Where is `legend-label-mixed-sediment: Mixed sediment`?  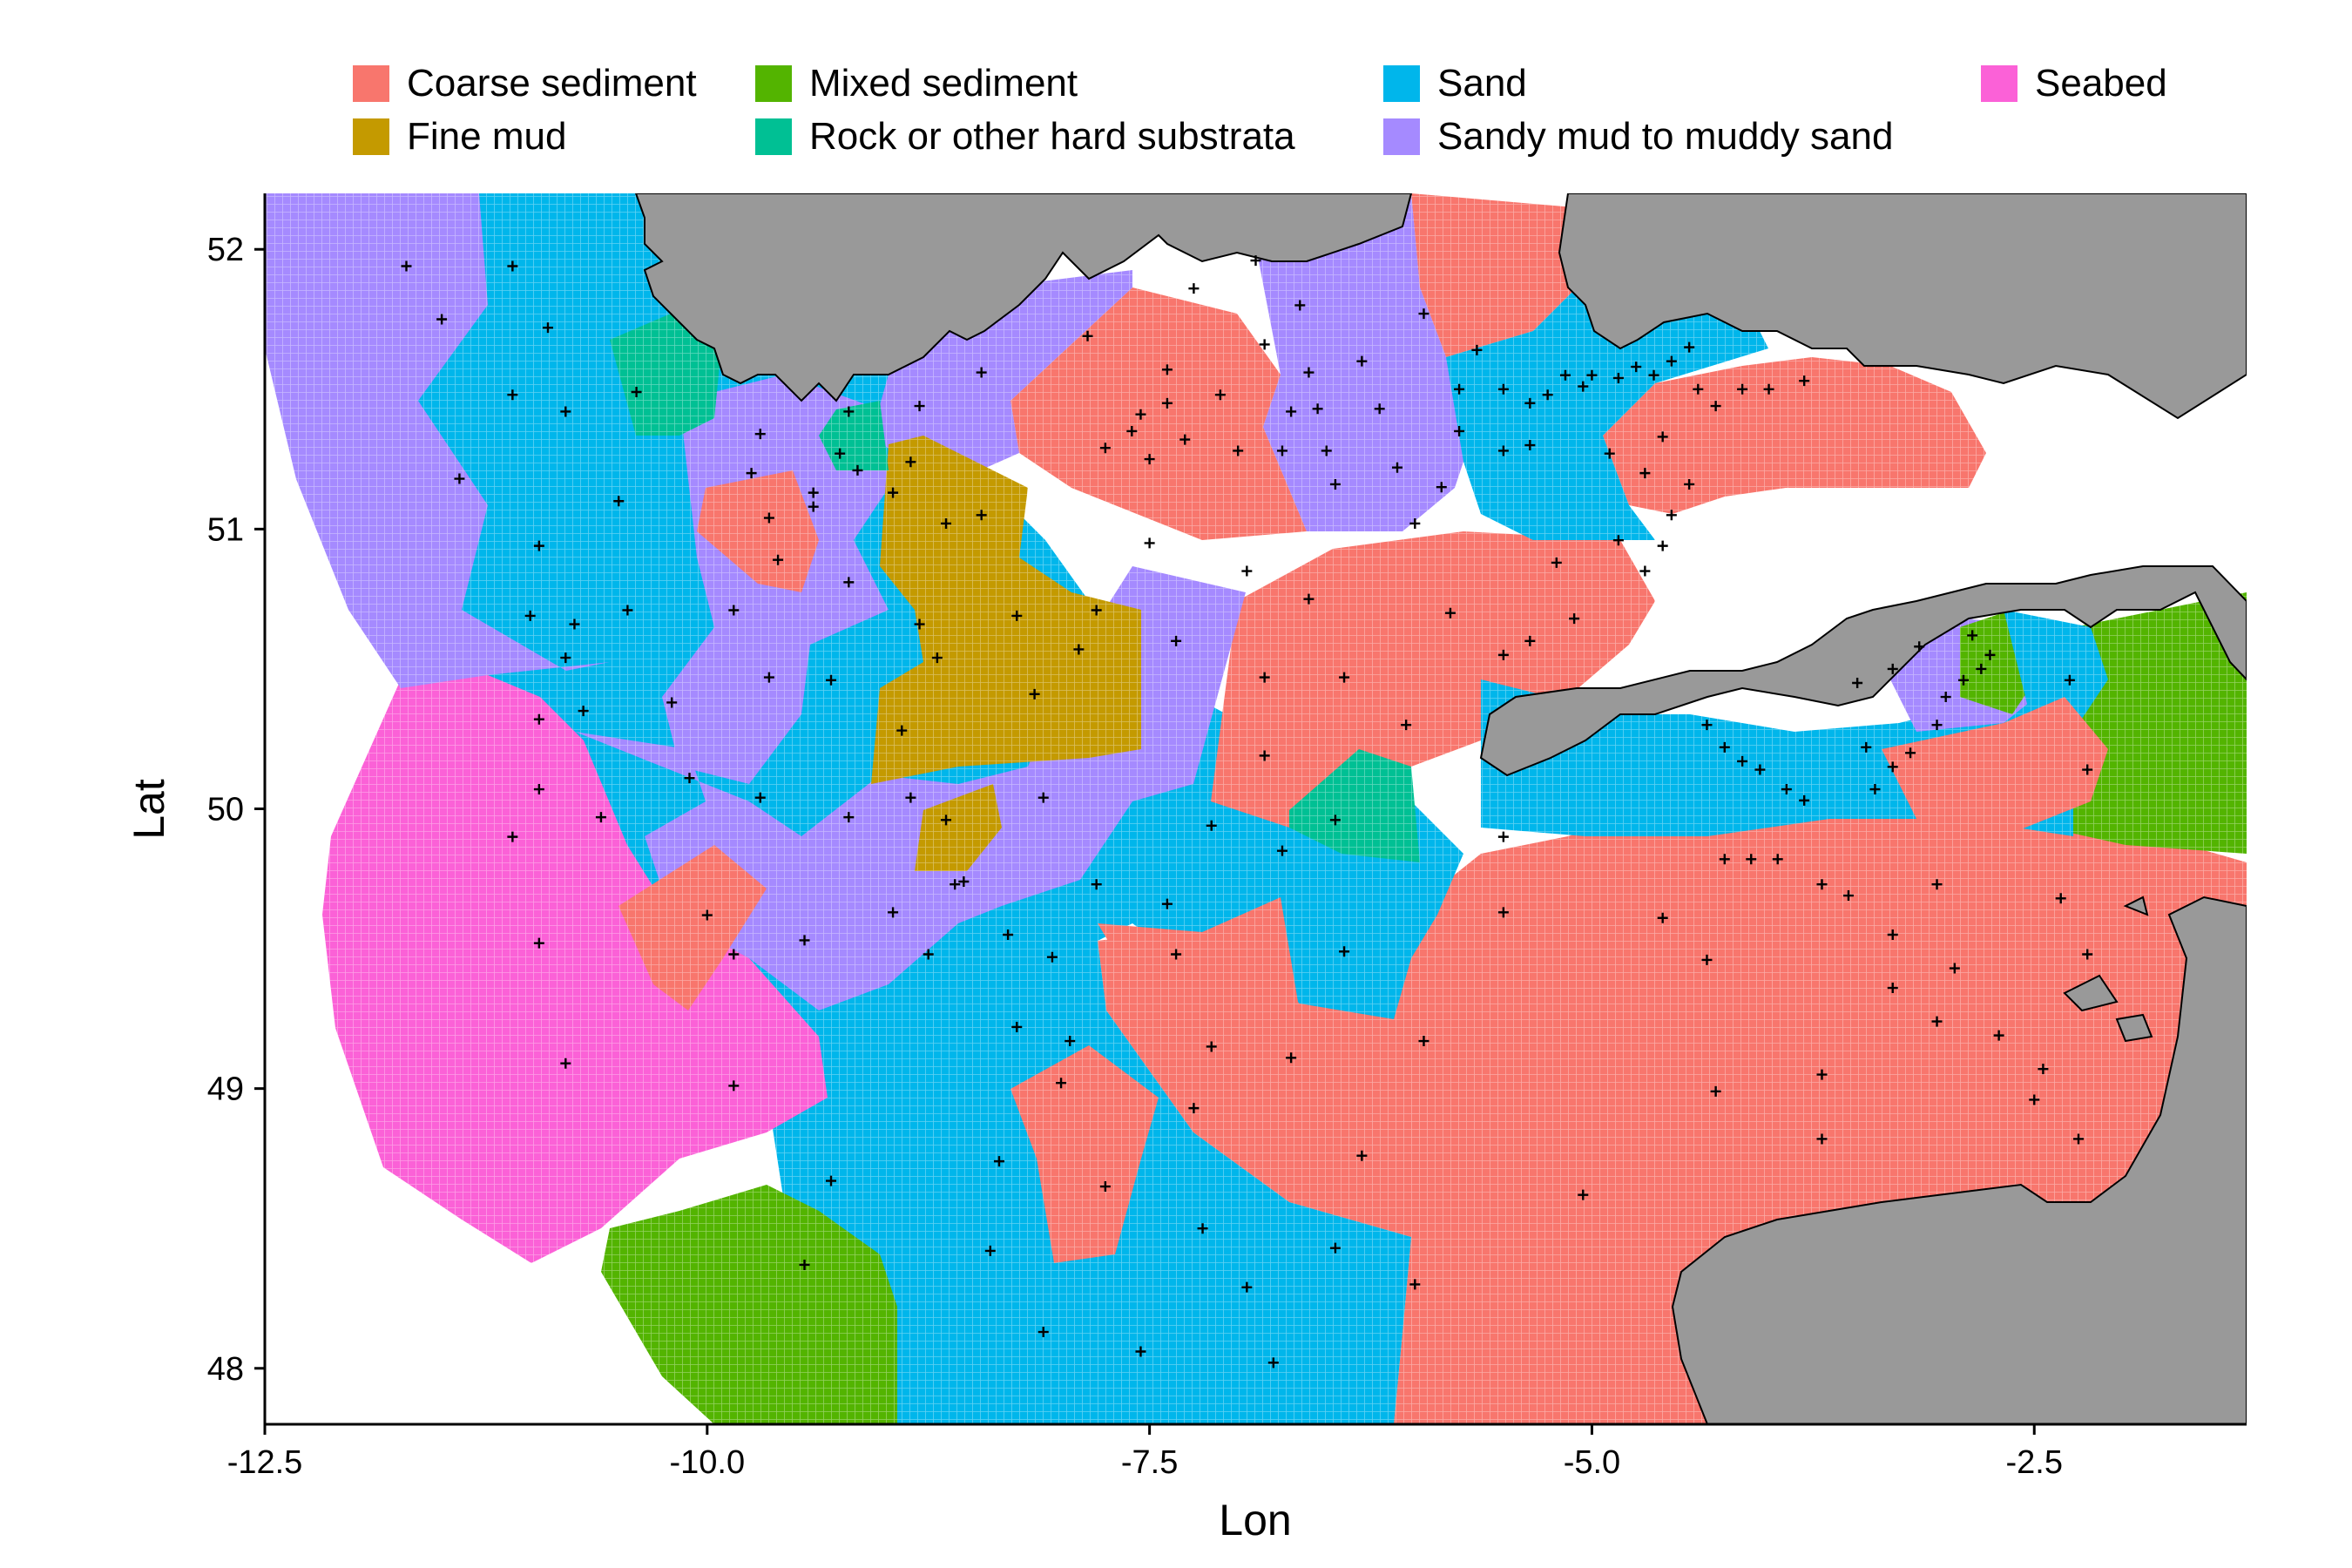 legend-label-mixed-sediment: Mixed sediment is located at coordinates (944, 83).